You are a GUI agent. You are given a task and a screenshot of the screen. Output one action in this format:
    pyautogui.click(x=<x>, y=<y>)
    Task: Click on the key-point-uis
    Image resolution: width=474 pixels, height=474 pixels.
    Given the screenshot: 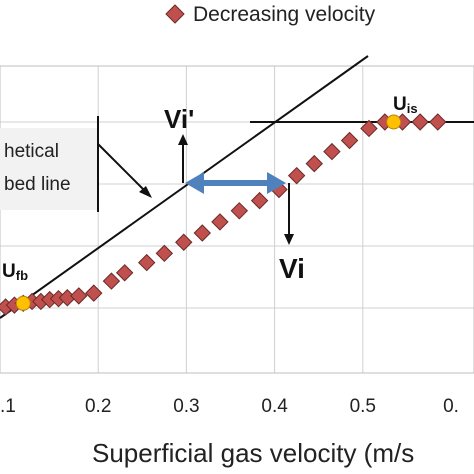 What is the action you would take?
    pyautogui.click(x=394, y=122)
    